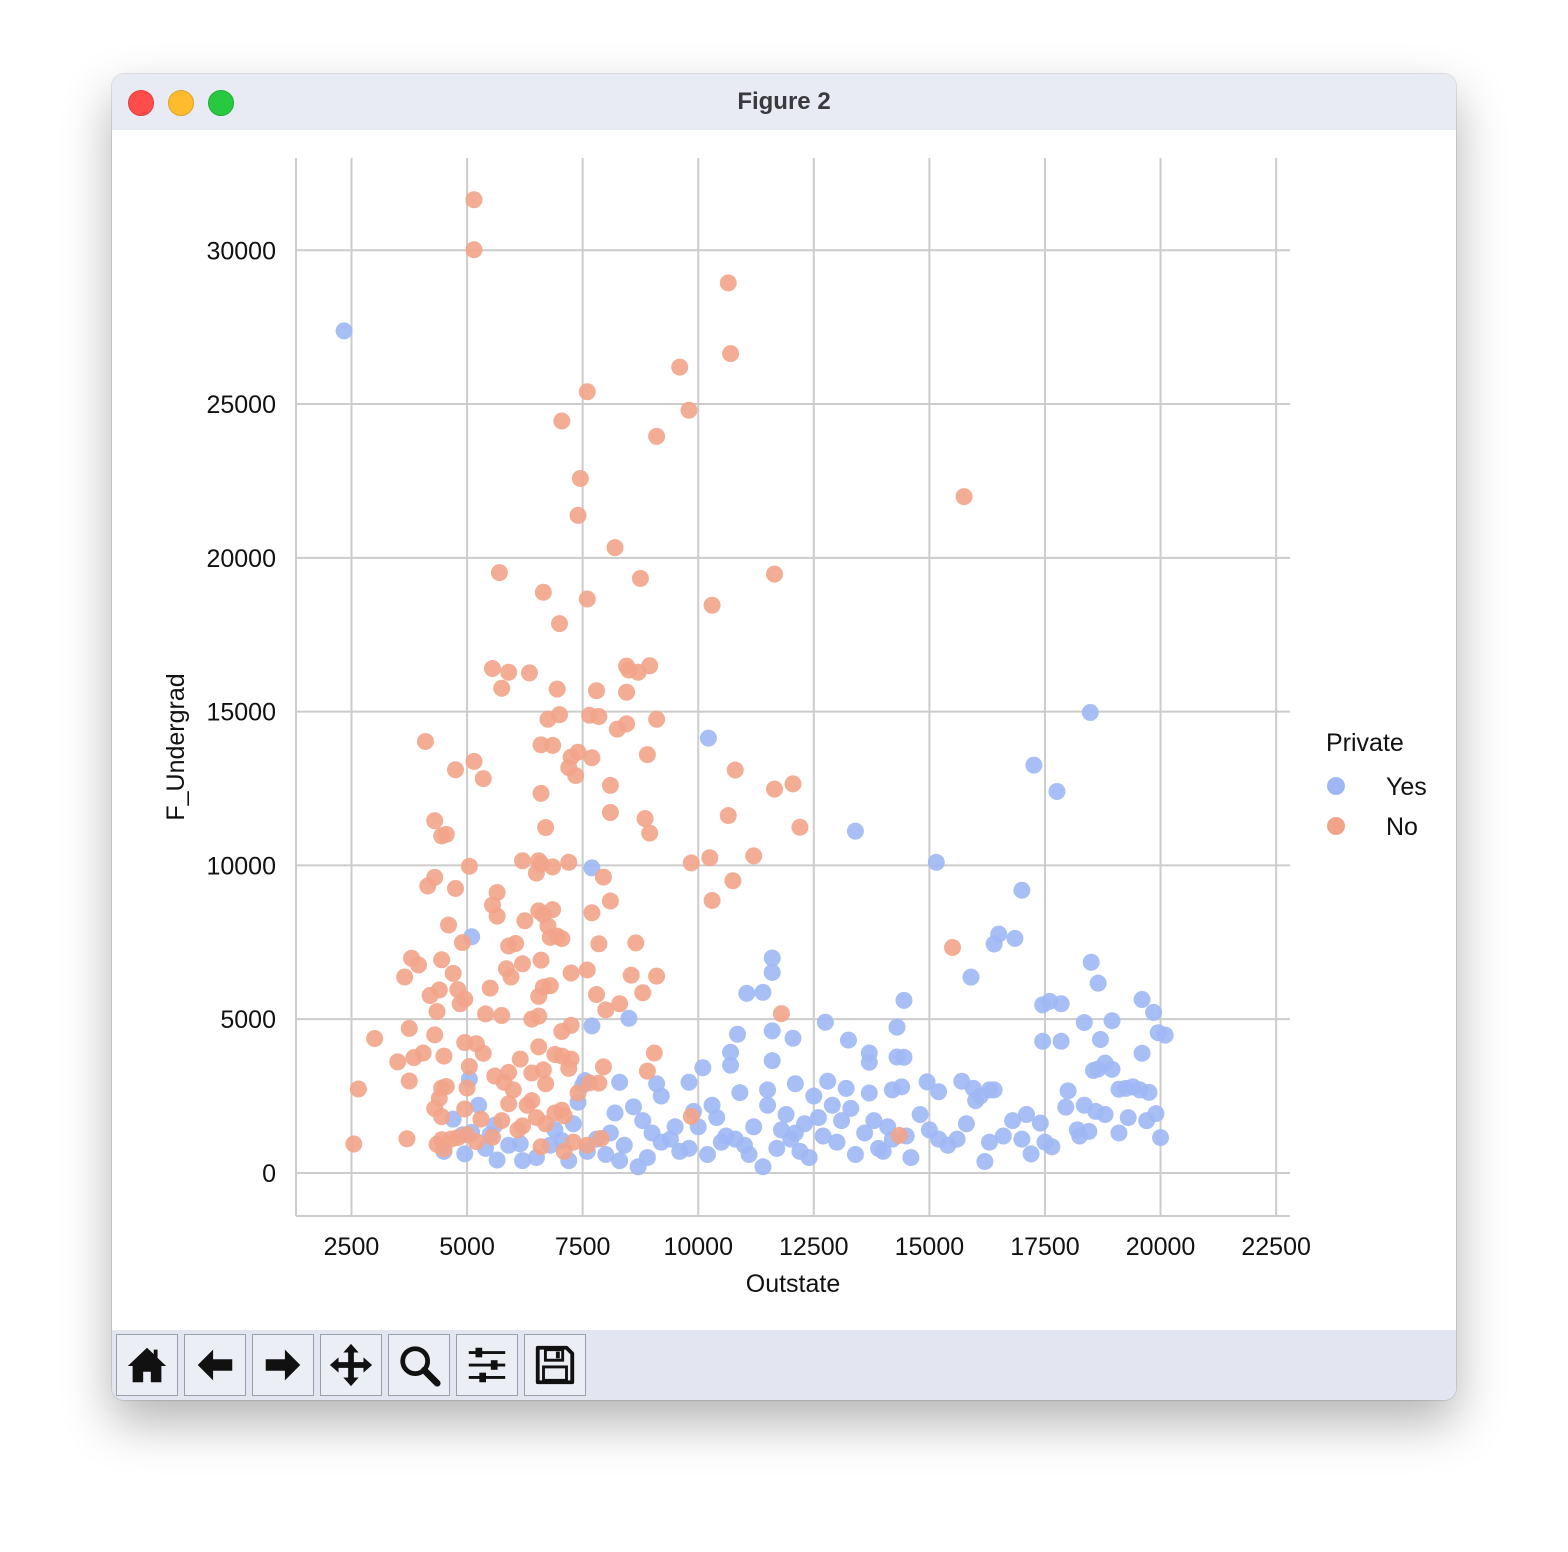 This screenshot has width=1568, height=1552. I want to click on back-button, so click(215, 1365).